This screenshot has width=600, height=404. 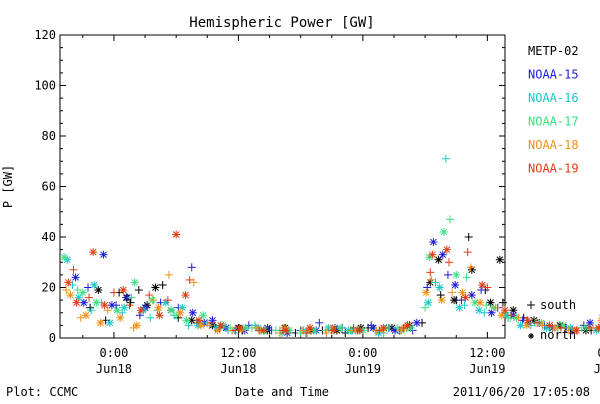 What do you see at coordinates (553, 145) in the screenshot?
I see `legend-entry-noaa-18: NOAA-18` at bounding box center [553, 145].